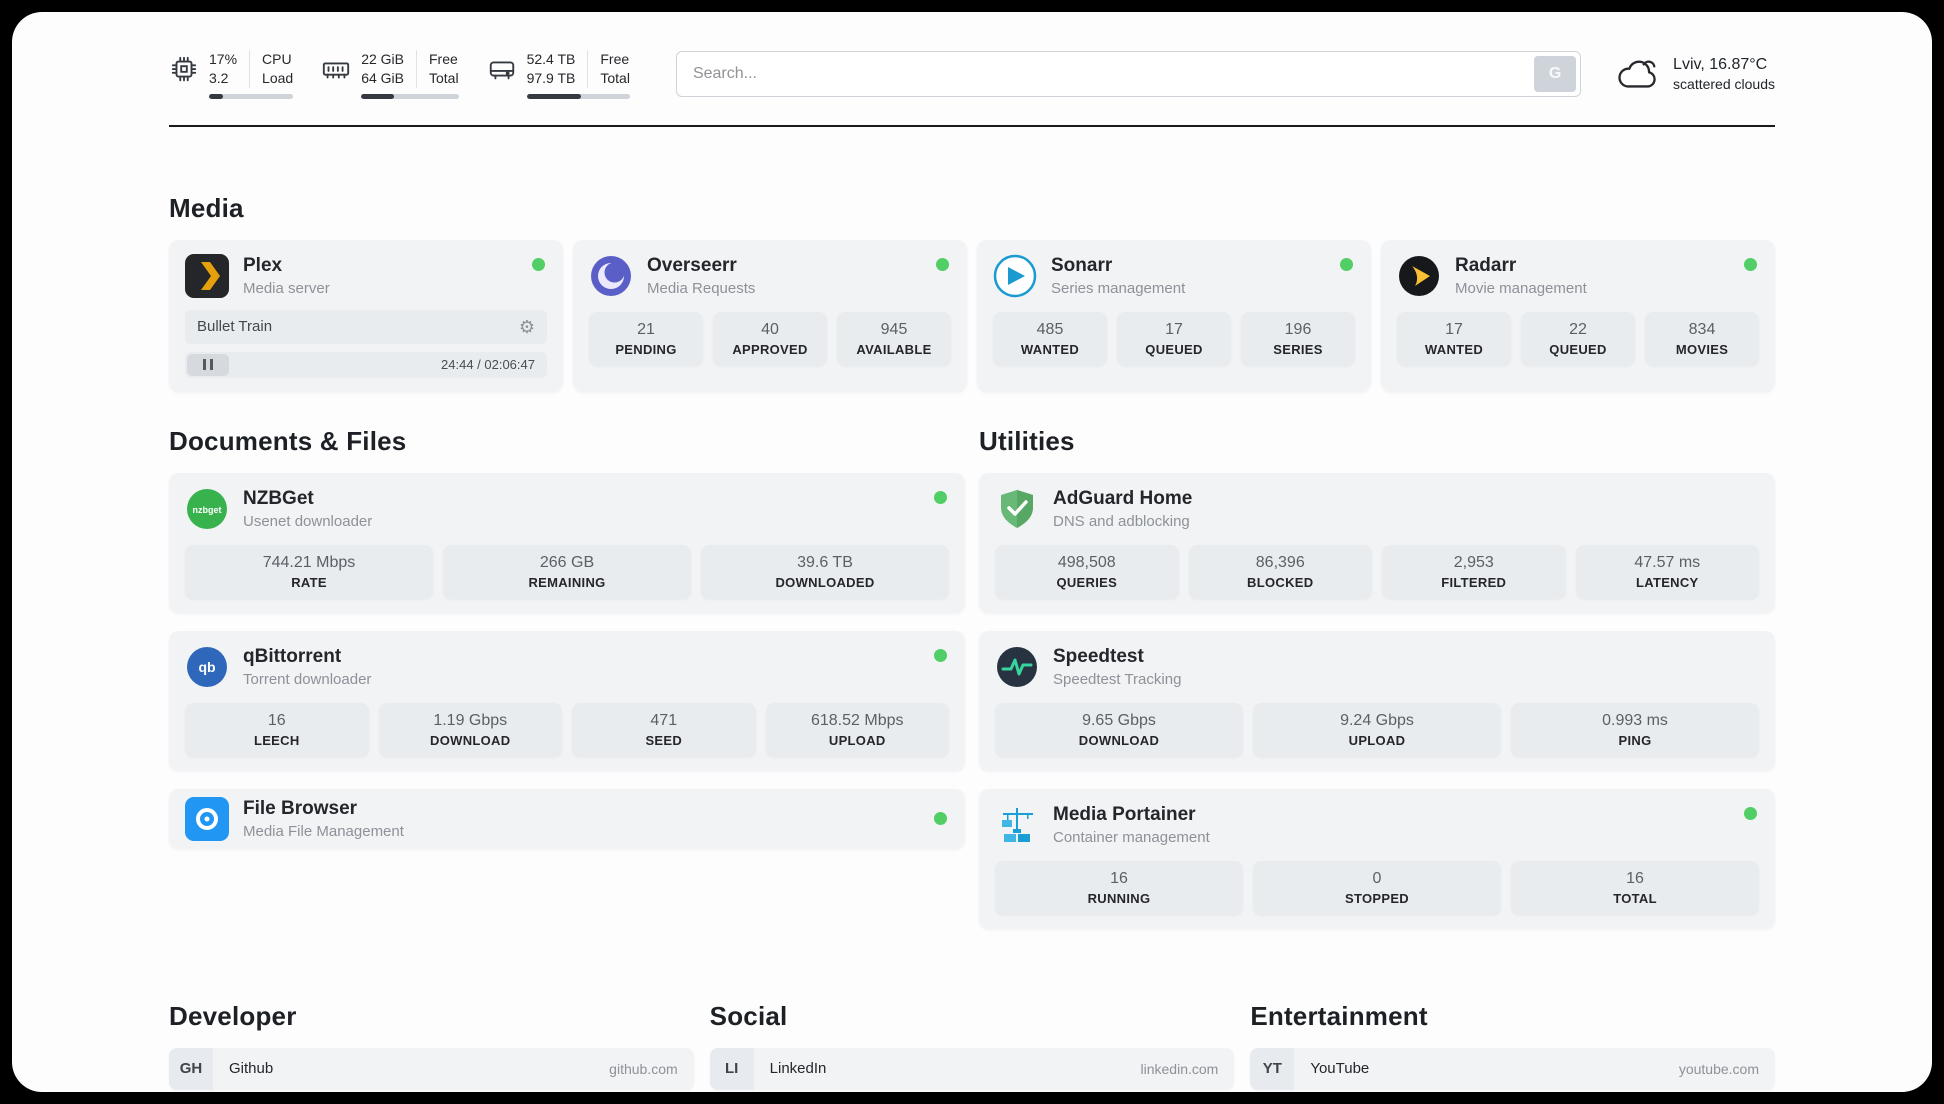 The height and width of the screenshot is (1104, 1944). Describe the element at coordinates (1015, 276) in the screenshot. I see `sonarr-icon` at that location.